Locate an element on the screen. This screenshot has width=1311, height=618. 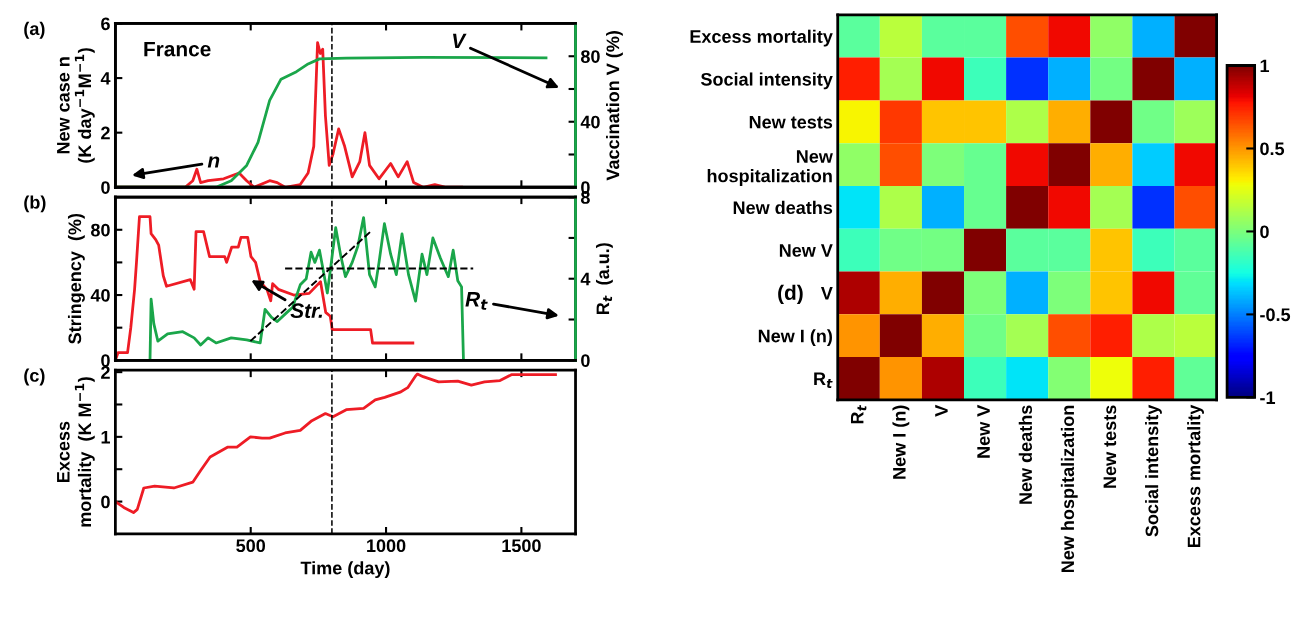
x-tick-label: New V is located at coordinates (983, 431).